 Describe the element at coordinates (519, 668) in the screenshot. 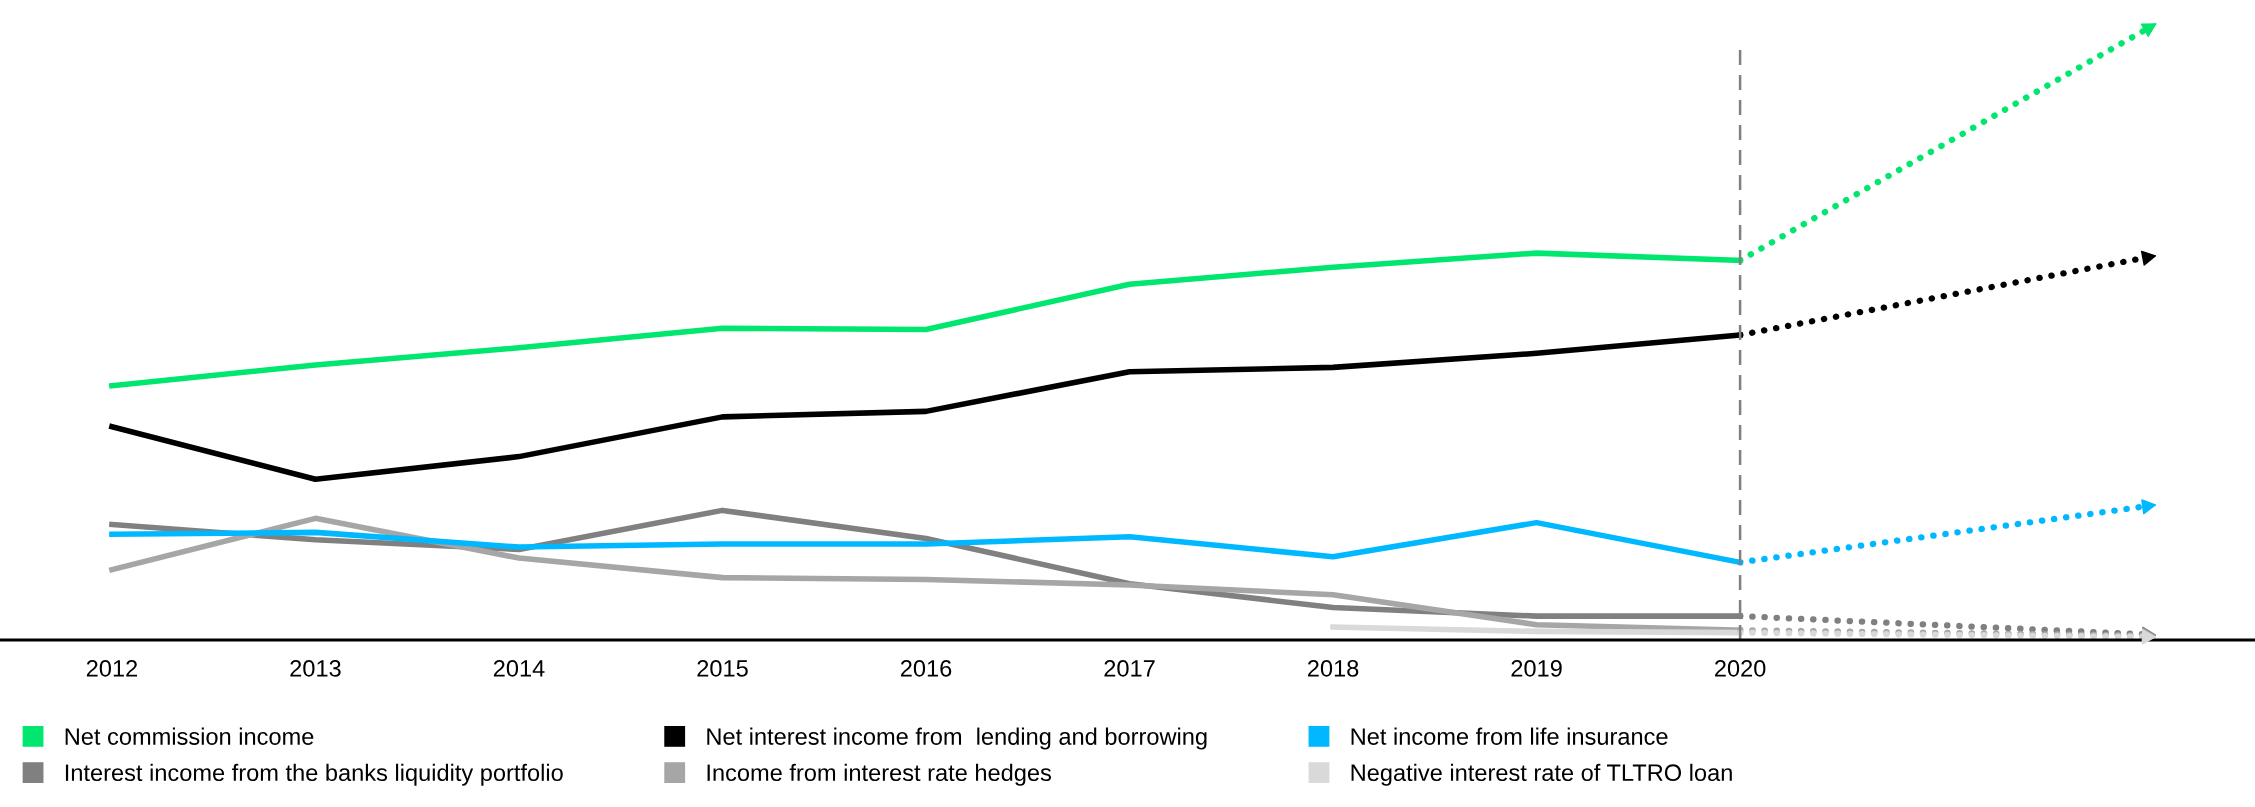

I see `x-tick-label: 2014` at that location.